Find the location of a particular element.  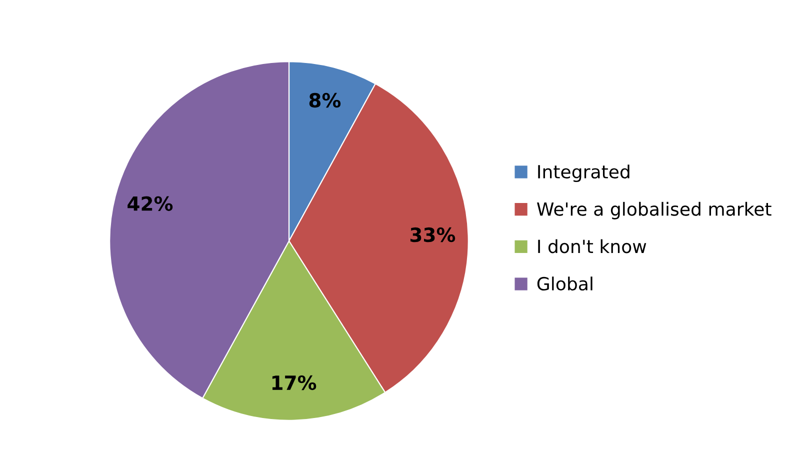

data-label: 42% is located at coordinates (150, 203).